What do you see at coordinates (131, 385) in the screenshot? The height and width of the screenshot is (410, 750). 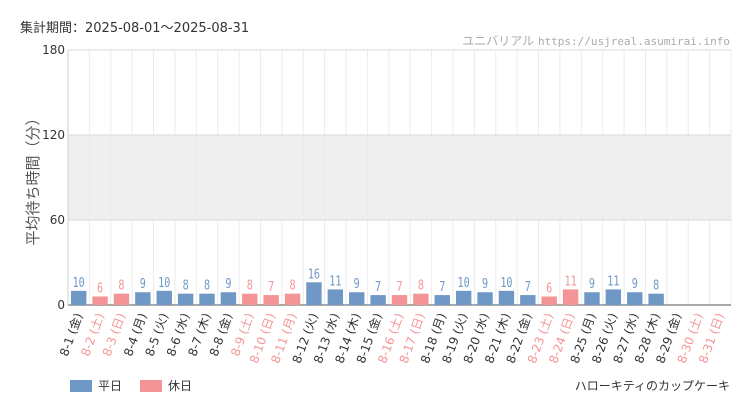 I see `legend: 平日 休日` at bounding box center [131, 385].